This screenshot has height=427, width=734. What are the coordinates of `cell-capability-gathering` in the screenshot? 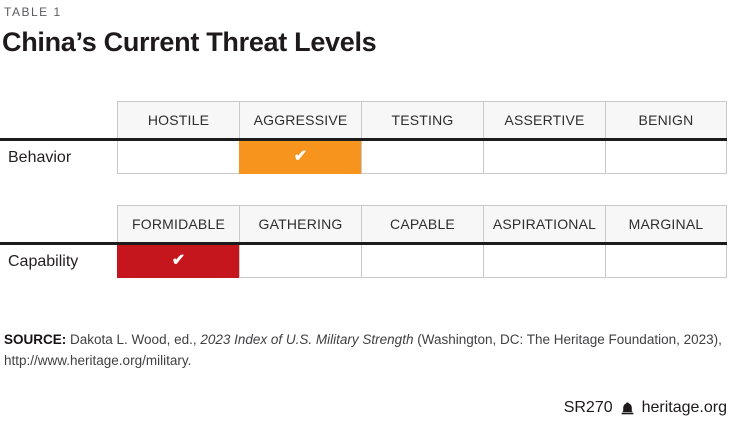 It's located at (300, 261).